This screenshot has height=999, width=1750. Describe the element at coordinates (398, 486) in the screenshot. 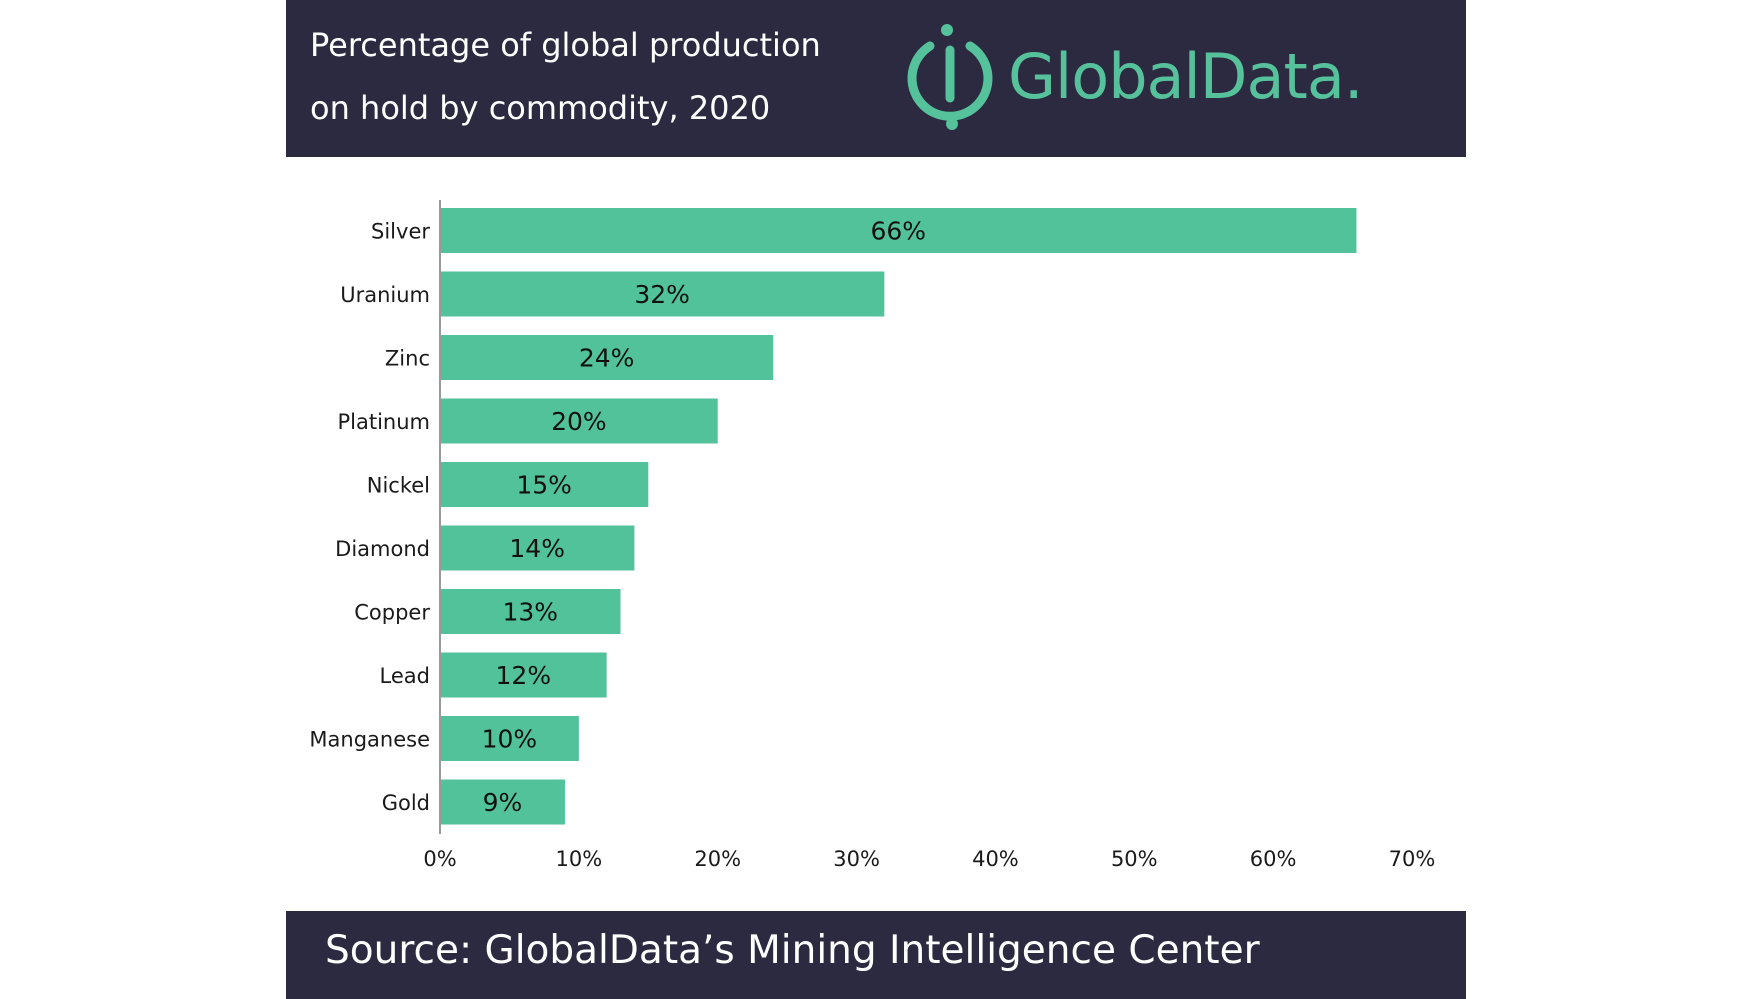

I see `category-label: Nickel` at that location.